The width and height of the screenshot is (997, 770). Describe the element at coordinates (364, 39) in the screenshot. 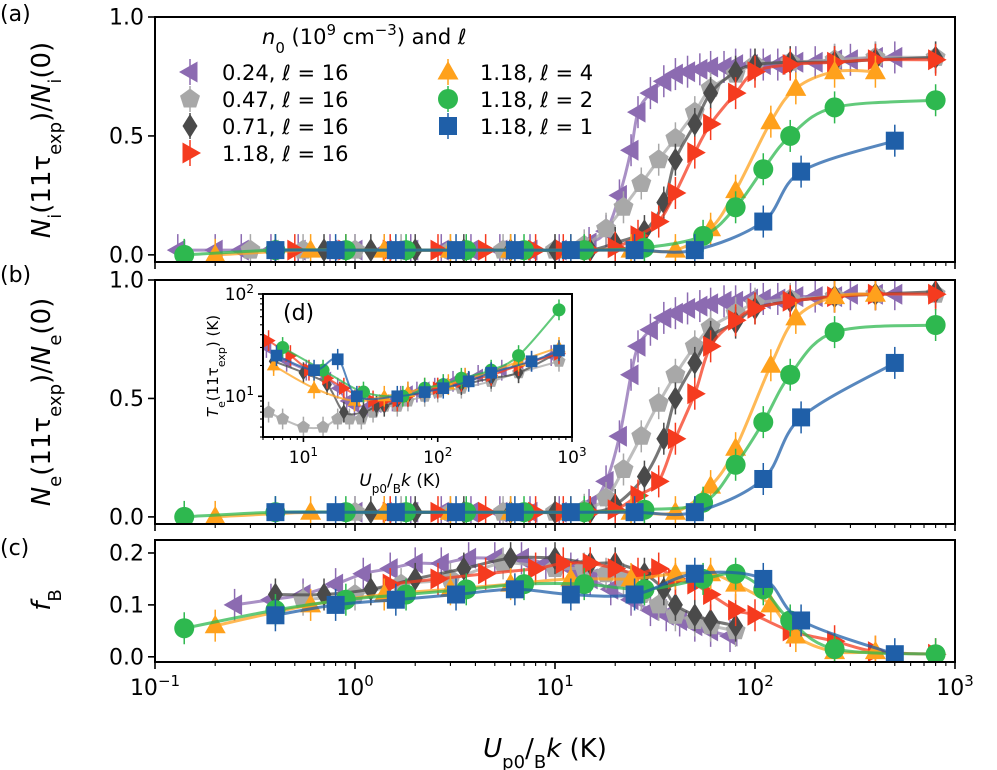

I see `legend-title: n0 (109 cm−3) and ℓ` at that location.